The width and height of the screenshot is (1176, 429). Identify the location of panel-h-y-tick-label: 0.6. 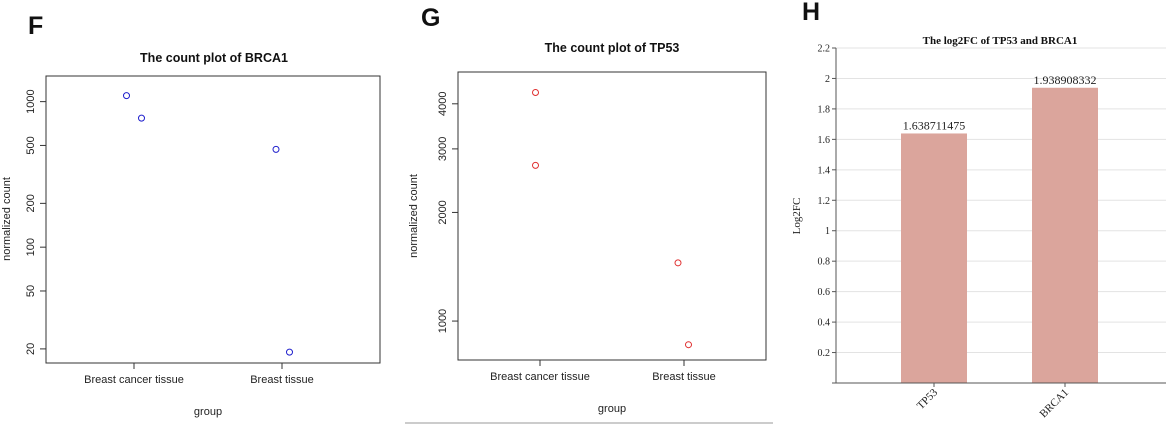
(824, 292).